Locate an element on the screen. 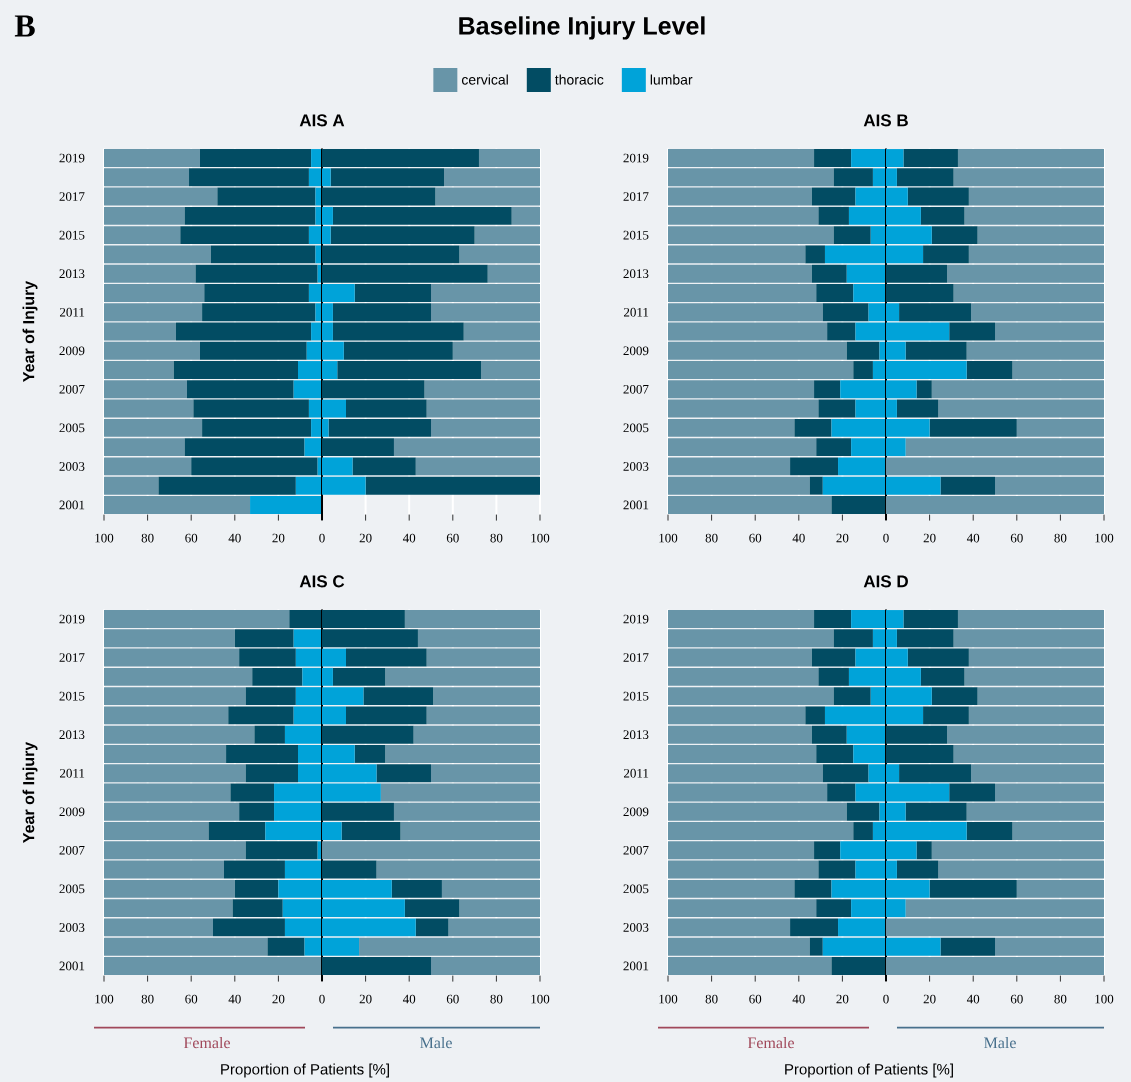 The height and width of the screenshot is (1082, 1131). y-tick-label: 2015 is located at coordinates (72, 696).